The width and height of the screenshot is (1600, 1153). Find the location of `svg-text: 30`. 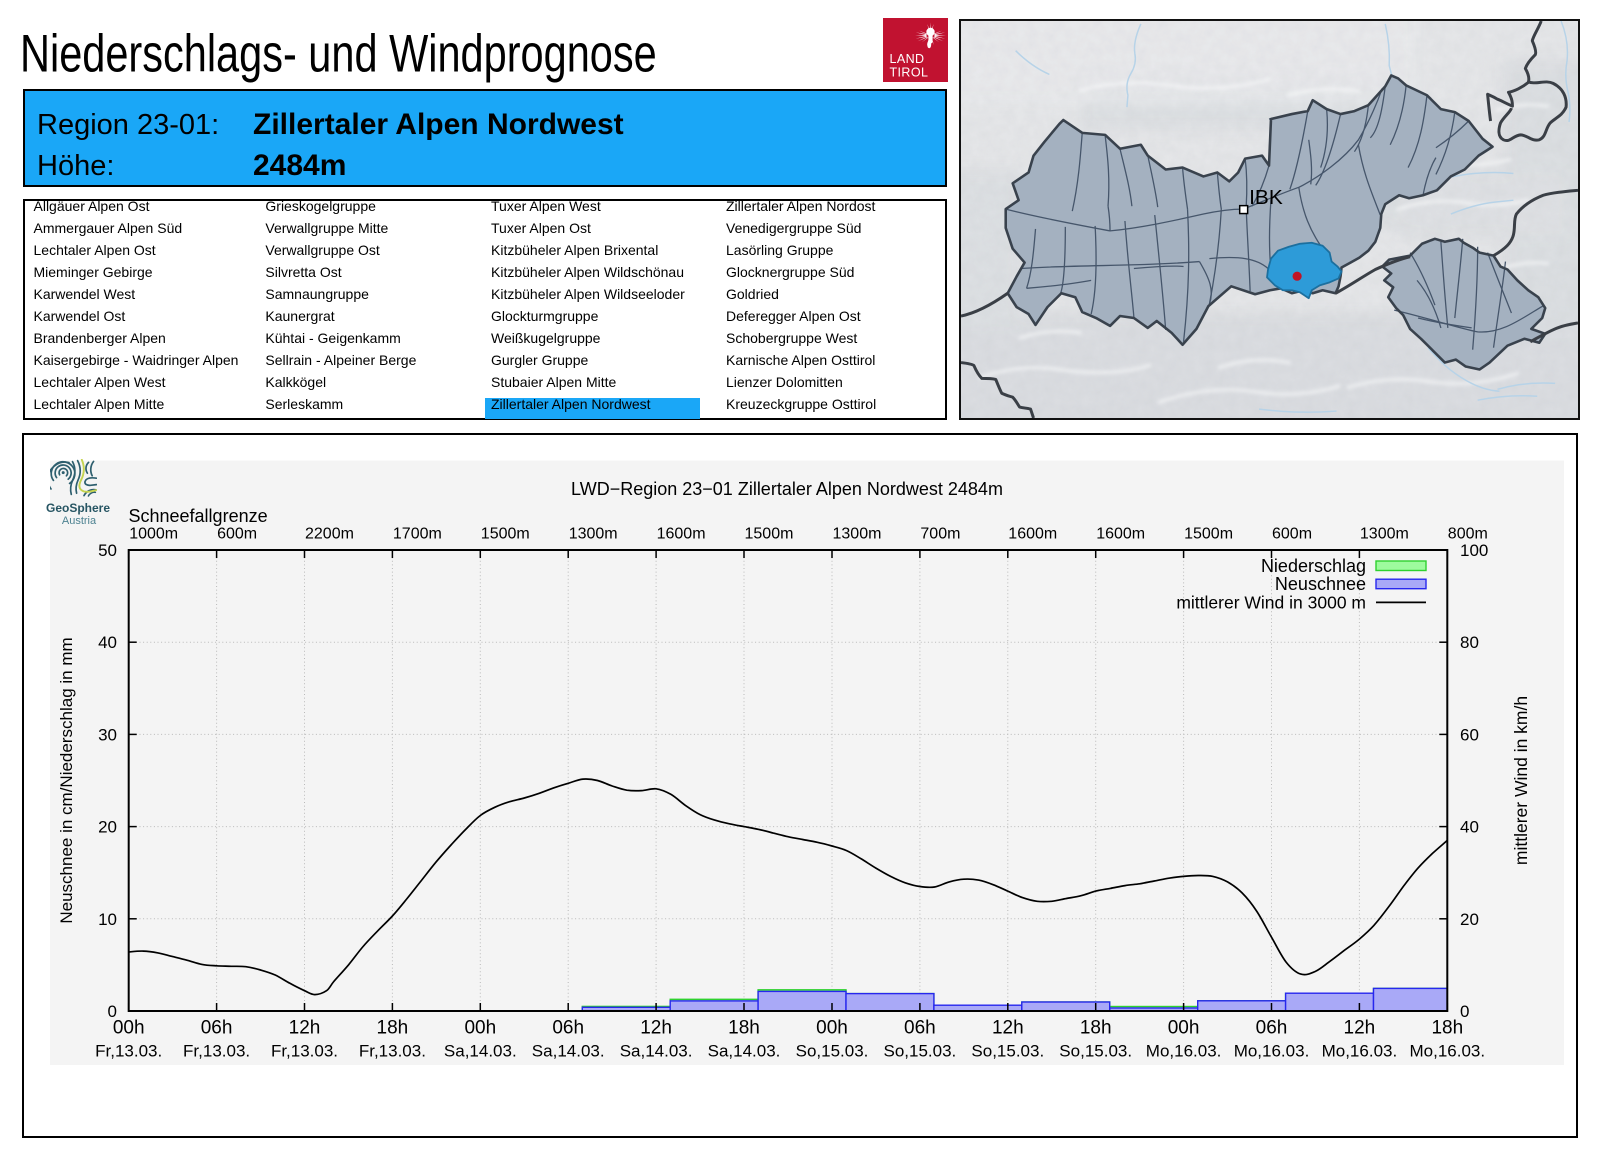

svg-text: 30 is located at coordinates (107, 734).